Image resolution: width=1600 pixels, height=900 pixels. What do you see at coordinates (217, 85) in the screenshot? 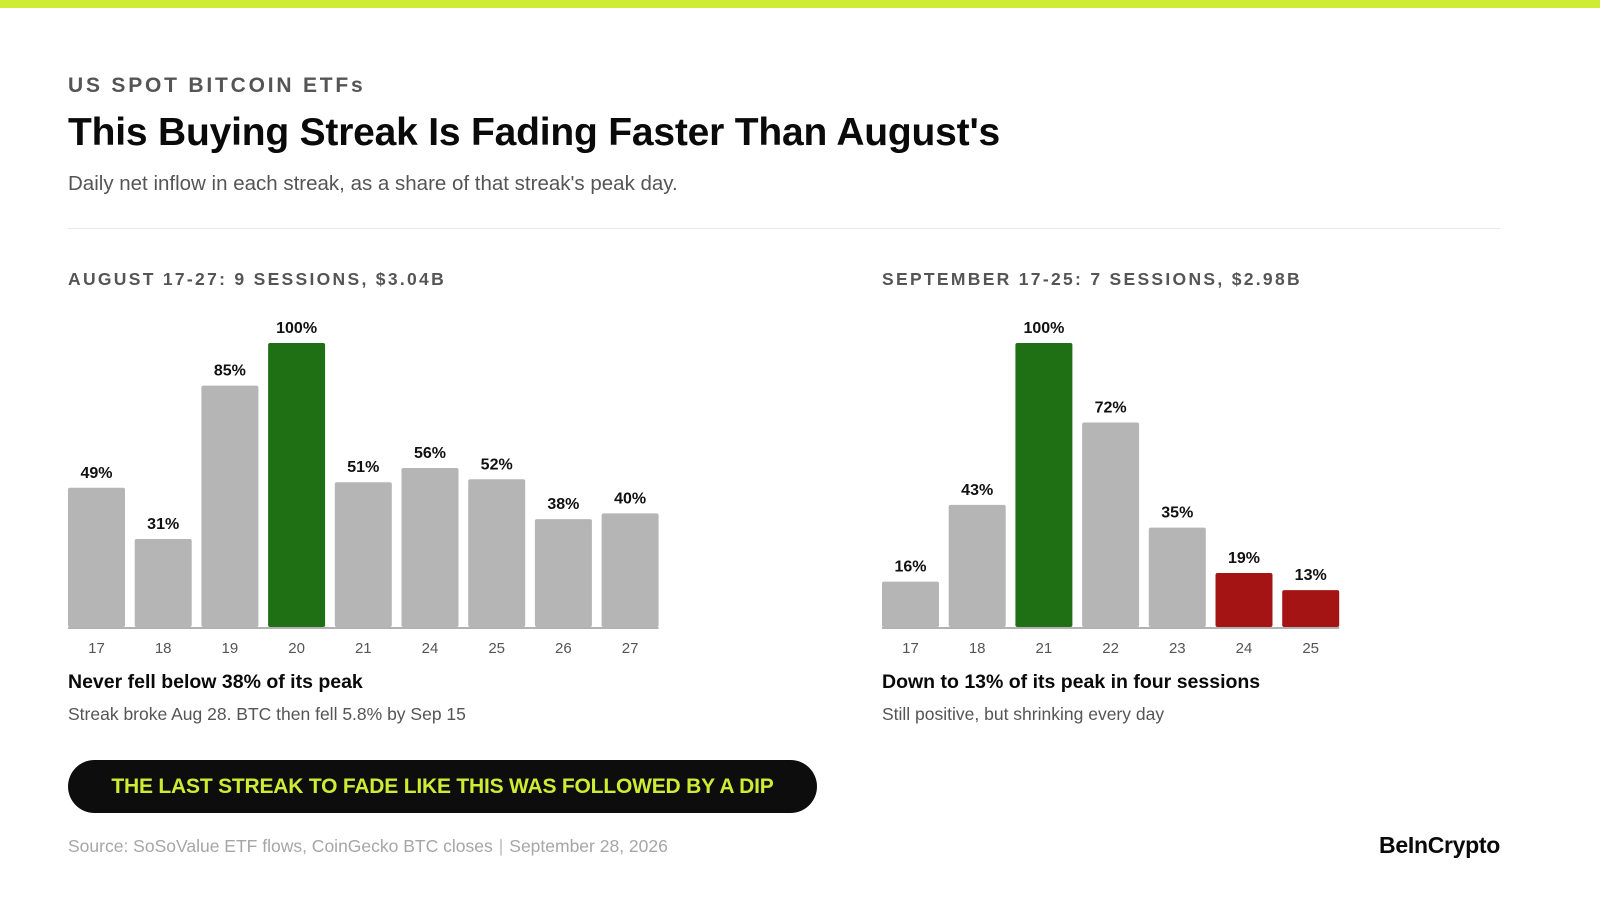
I see `kicker: US SPOT BITCOIN ETFs` at bounding box center [217, 85].